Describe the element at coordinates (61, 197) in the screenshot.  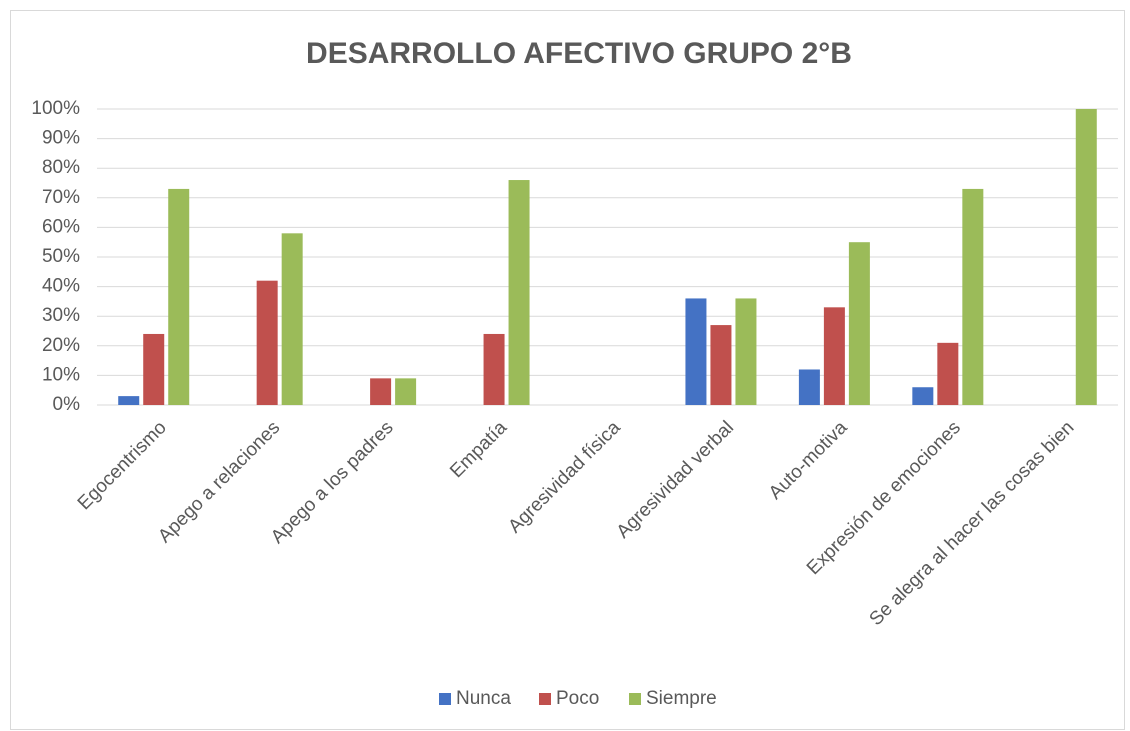
I see `y-tick-label: 70%` at that location.